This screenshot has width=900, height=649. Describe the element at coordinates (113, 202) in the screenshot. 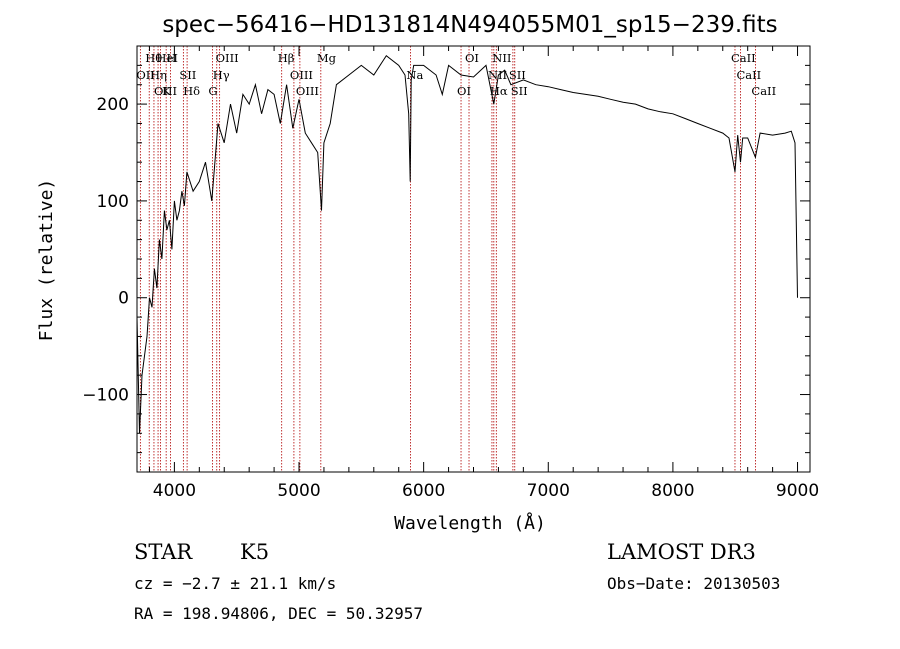

I see `y-tick-label: 100` at that location.